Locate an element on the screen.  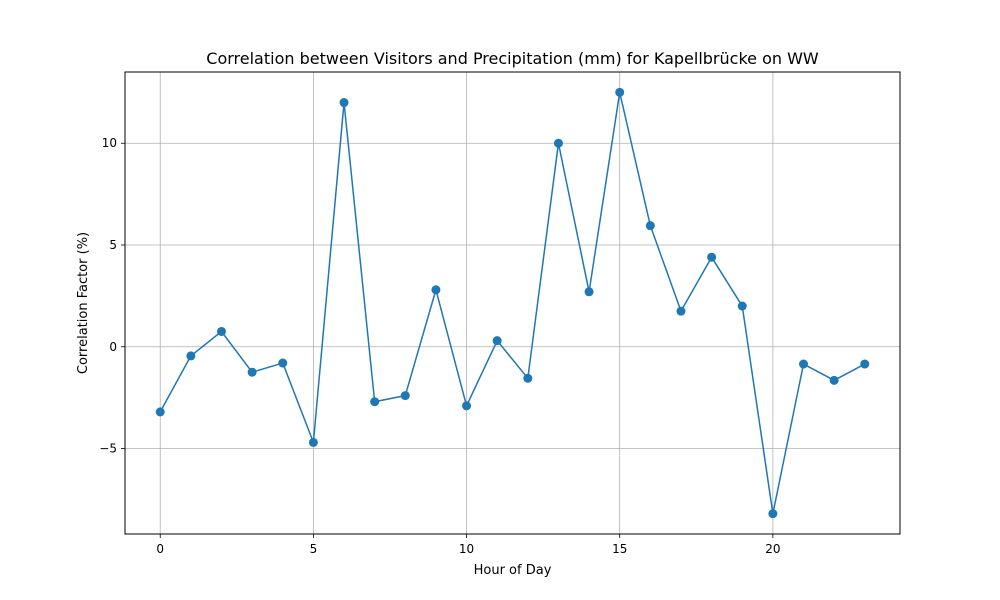
x-tick-label: 20 is located at coordinates (772, 549).